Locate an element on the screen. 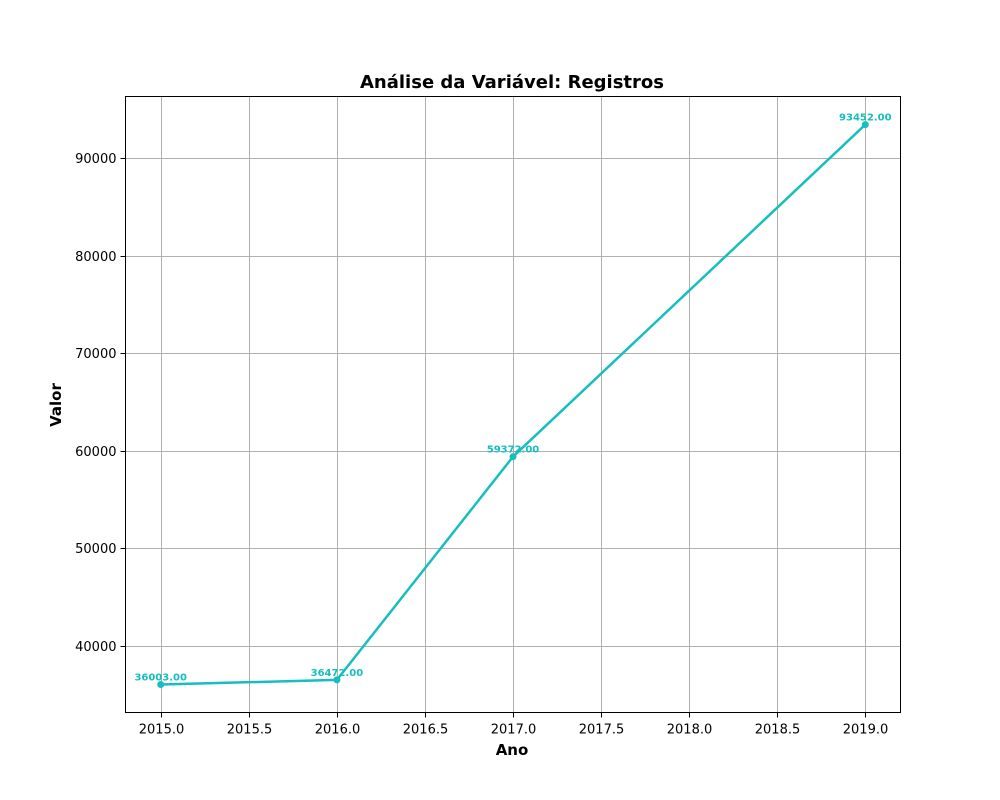 The width and height of the screenshot is (1000, 800). chart-title: Análise da Variável: Registros is located at coordinates (512, 82).